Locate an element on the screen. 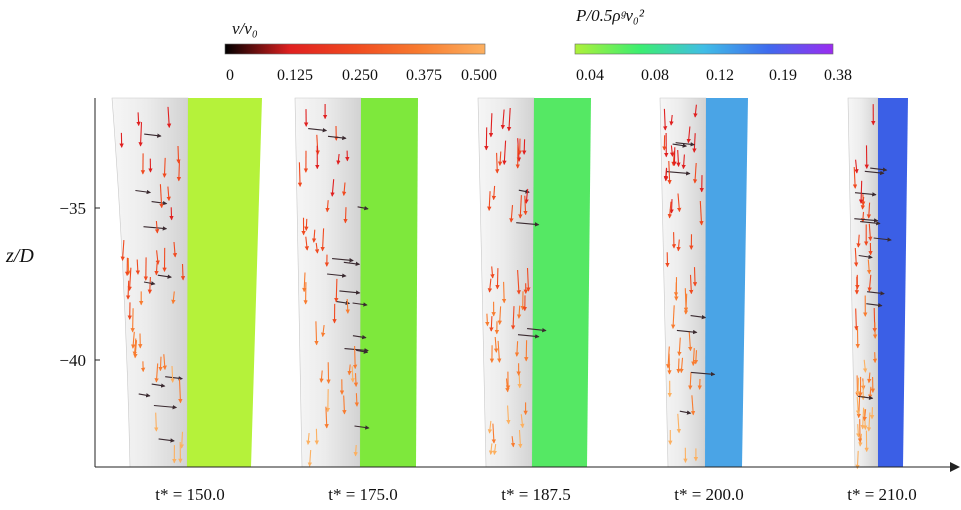 This screenshot has width=961, height=510. pressure-tick-label: 0.38 is located at coordinates (838, 75).